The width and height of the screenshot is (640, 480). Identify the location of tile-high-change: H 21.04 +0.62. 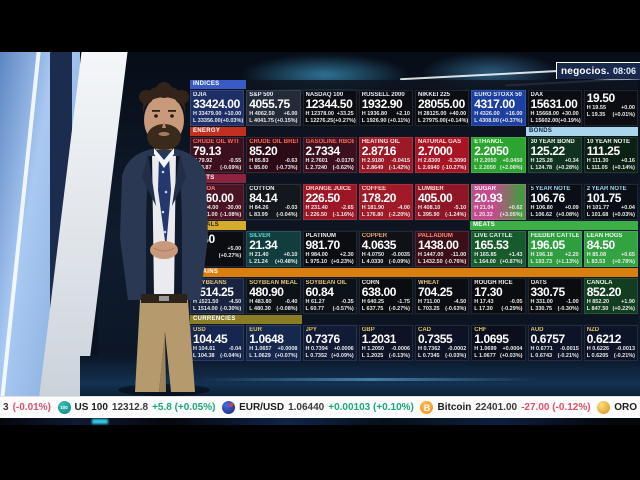
(498, 208).